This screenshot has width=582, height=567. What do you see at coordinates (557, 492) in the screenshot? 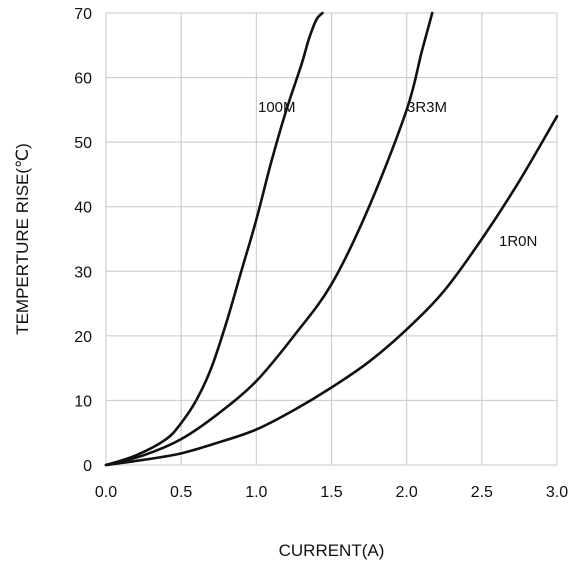
I see `x-tick-label: 3.0` at bounding box center [557, 492].